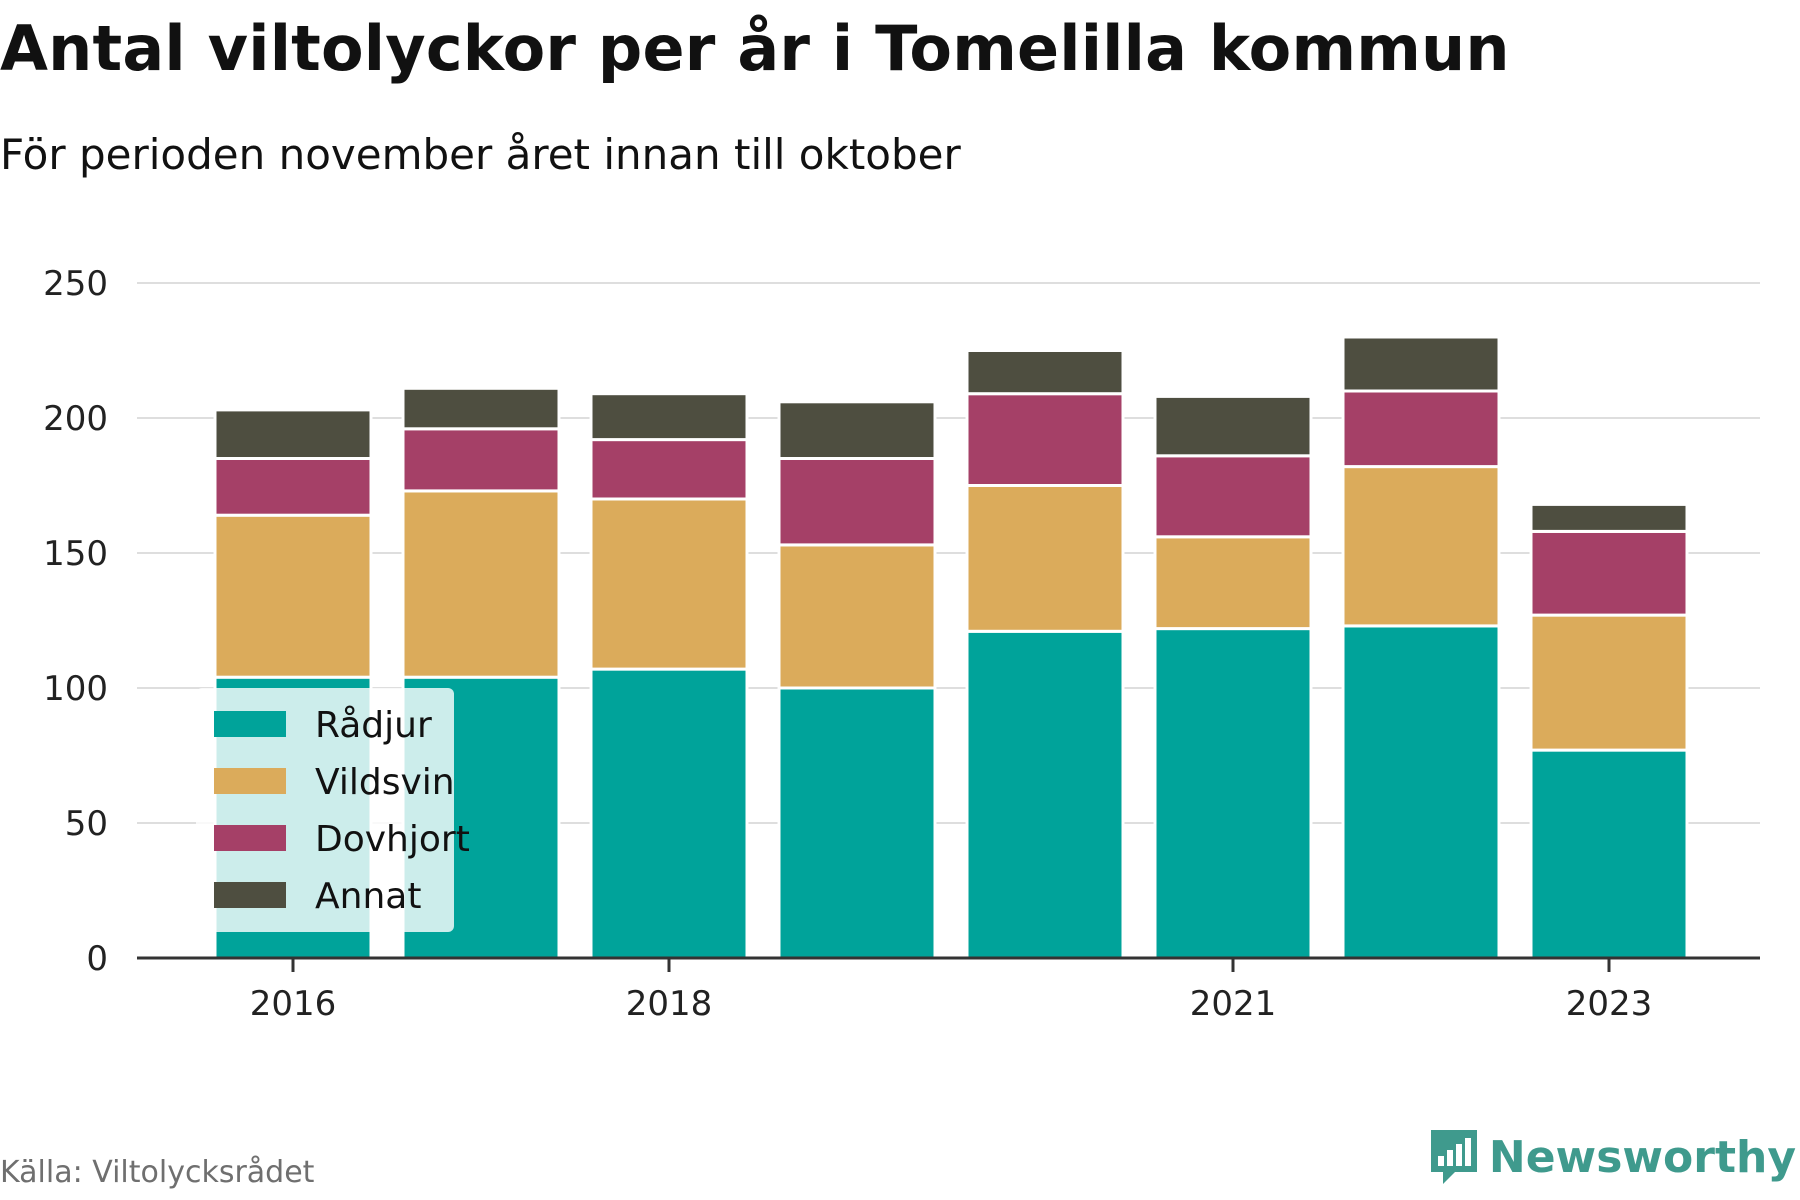 The width and height of the screenshot is (1800, 1200). I want to click on brand-logo: Newsworthy, so click(1612, 1157).